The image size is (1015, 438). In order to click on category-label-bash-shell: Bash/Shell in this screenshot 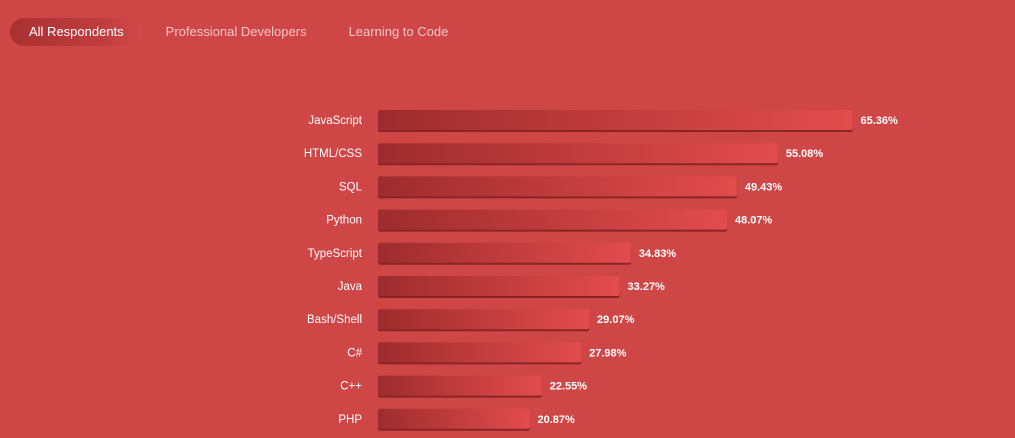, I will do `click(334, 320)`.